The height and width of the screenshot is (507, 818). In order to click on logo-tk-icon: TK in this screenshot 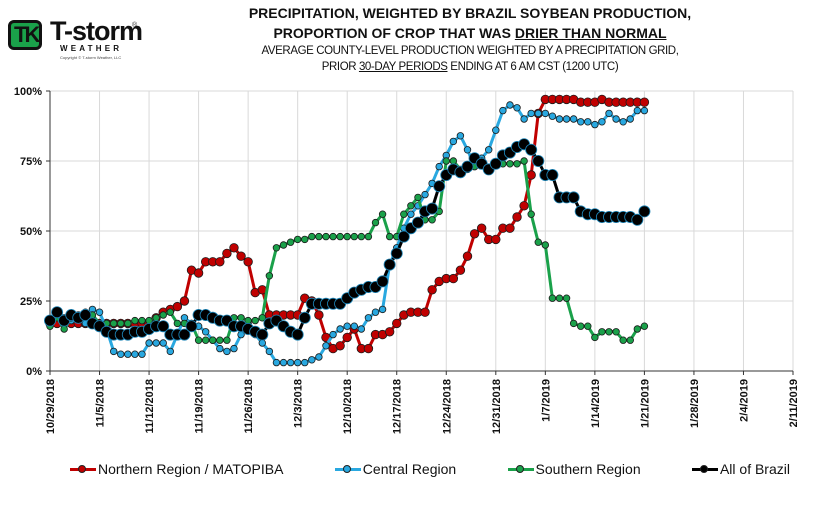, I will do `click(25, 35)`.